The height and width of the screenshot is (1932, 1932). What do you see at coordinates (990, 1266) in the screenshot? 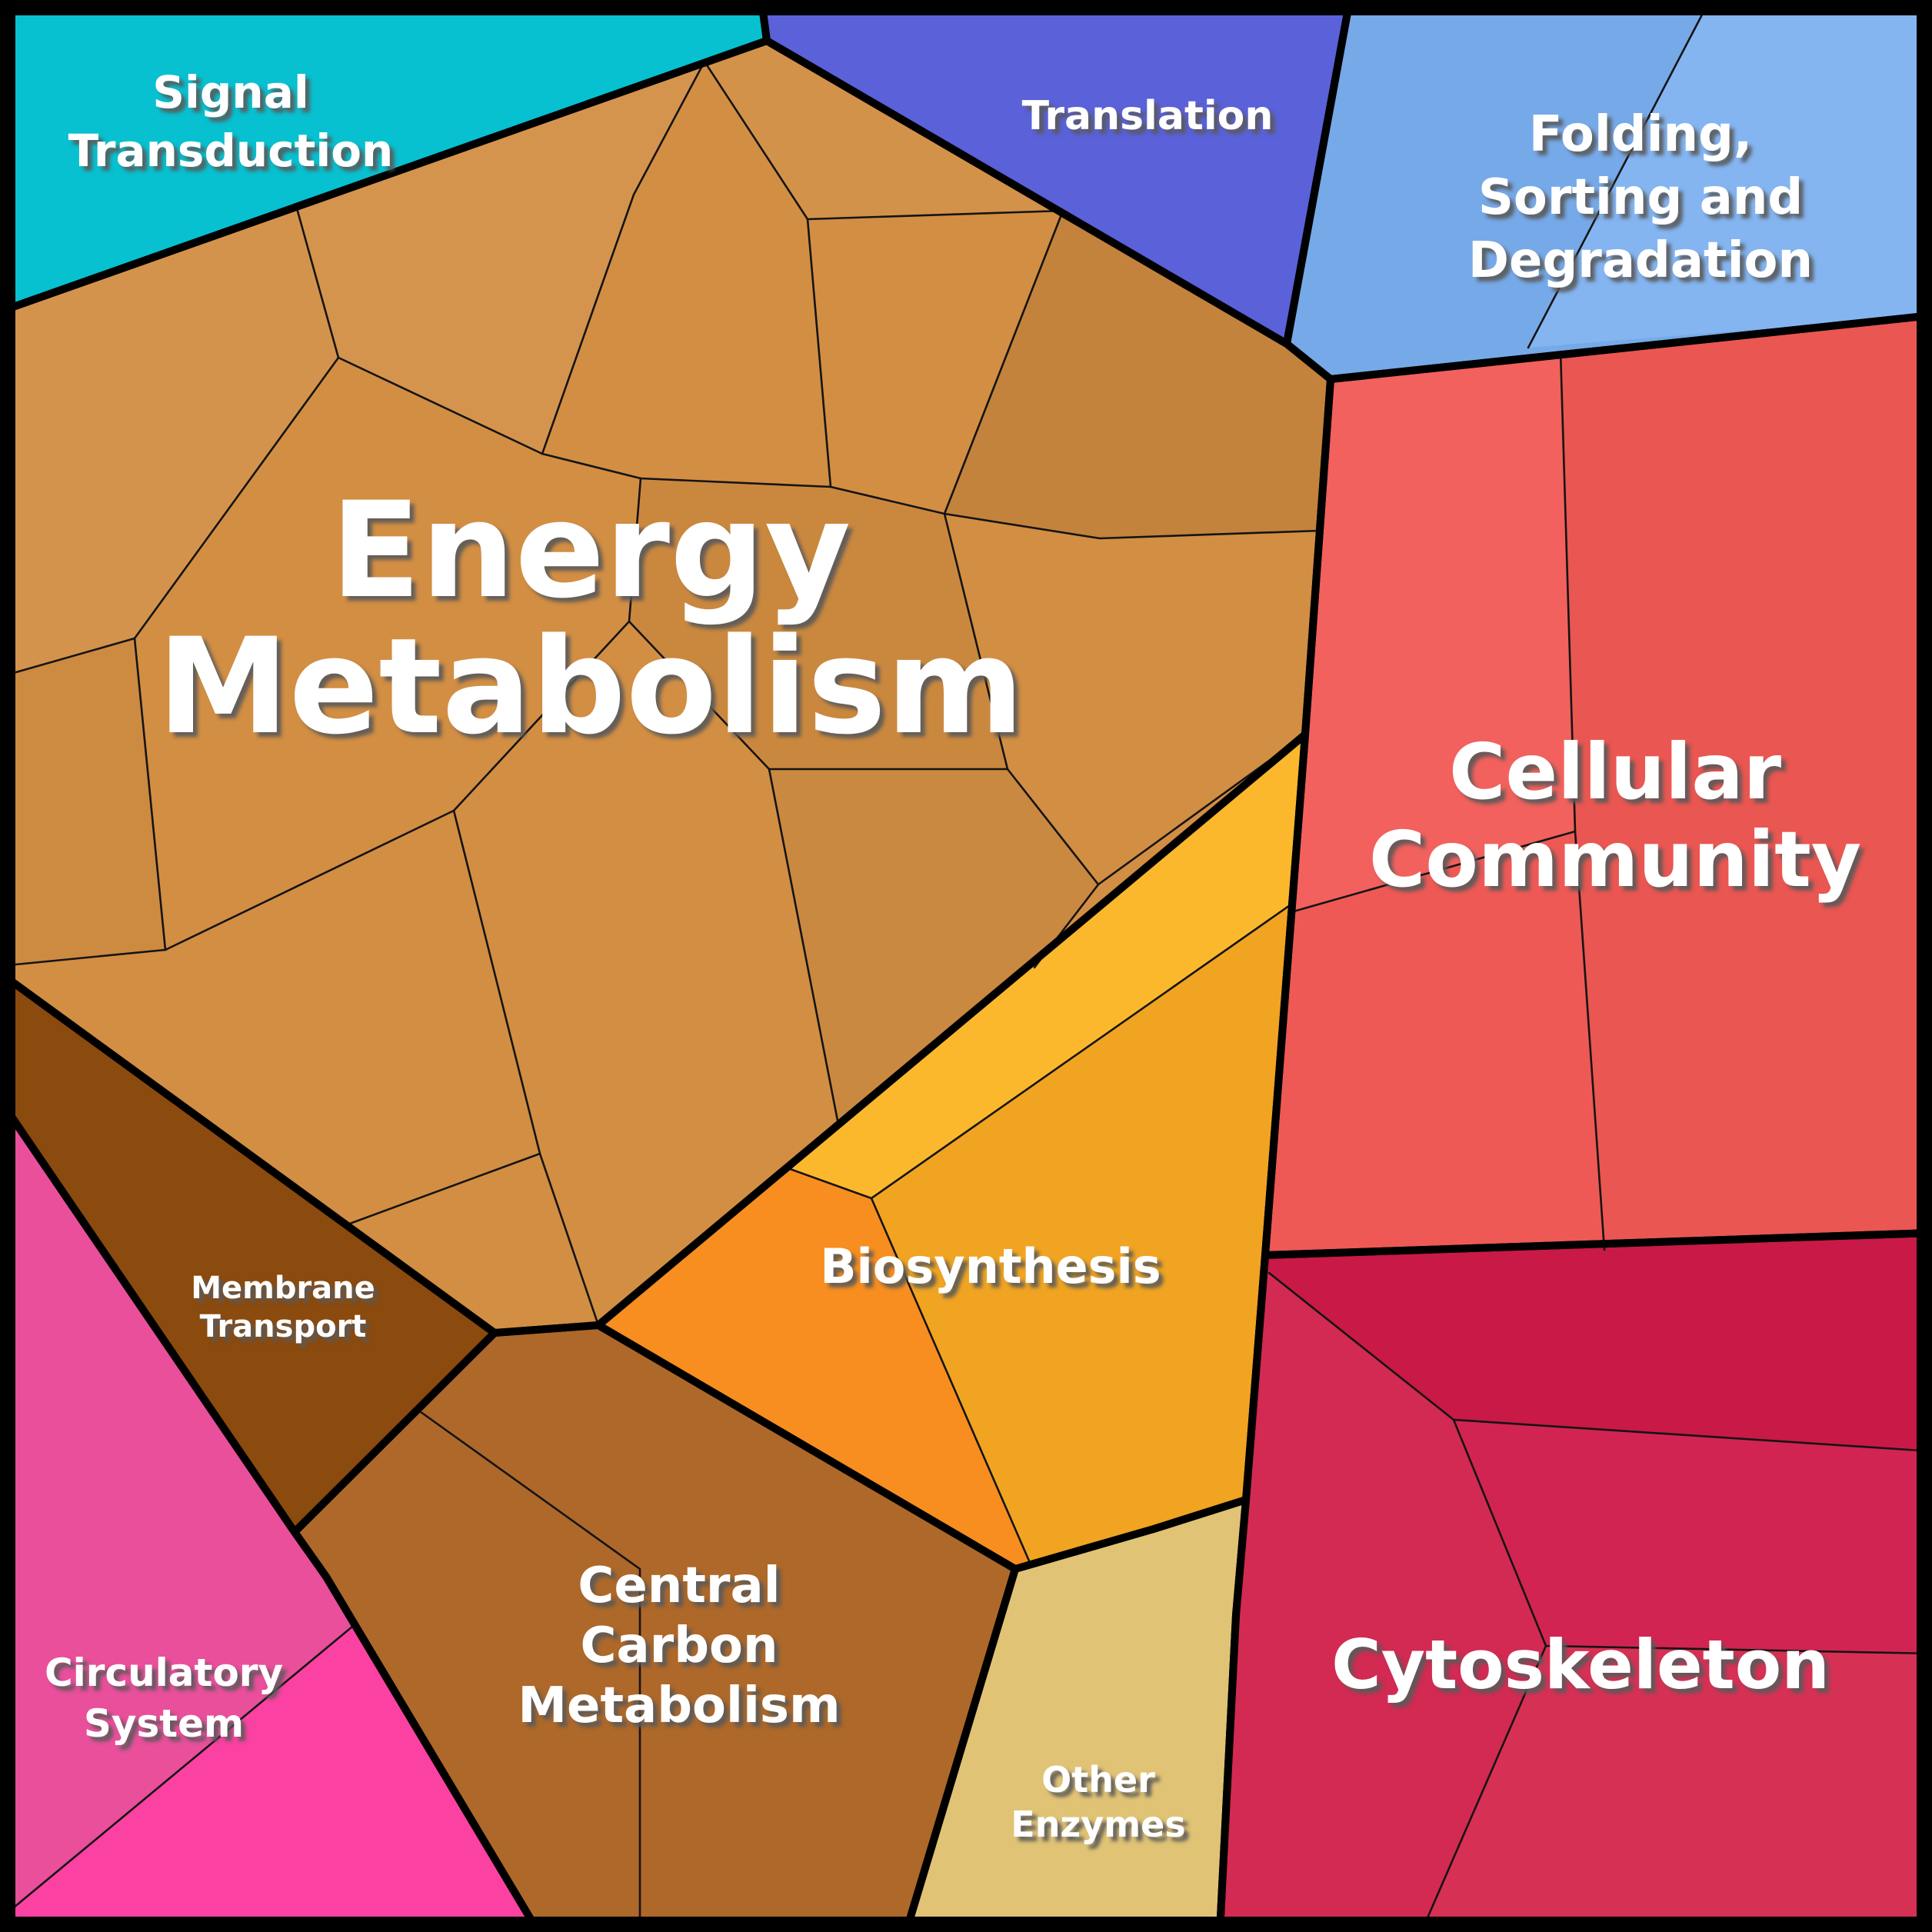
I see `label-biosynthesis-line-0: Biosynthesis` at bounding box center [990, 1266].